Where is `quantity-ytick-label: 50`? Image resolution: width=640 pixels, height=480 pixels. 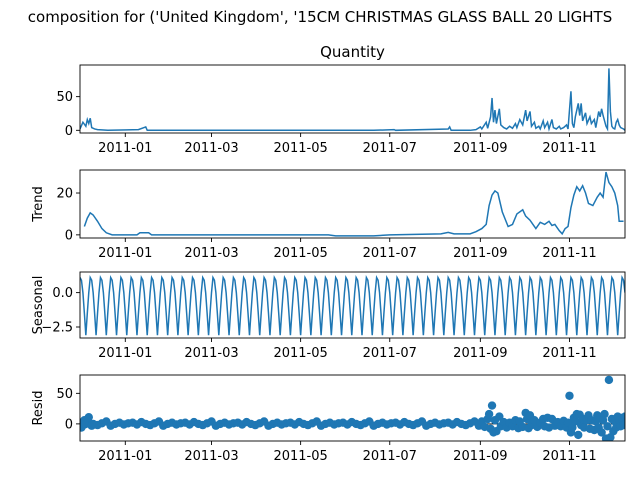
quantity-ytick-label: 50 is located at coordinates (64, 97).